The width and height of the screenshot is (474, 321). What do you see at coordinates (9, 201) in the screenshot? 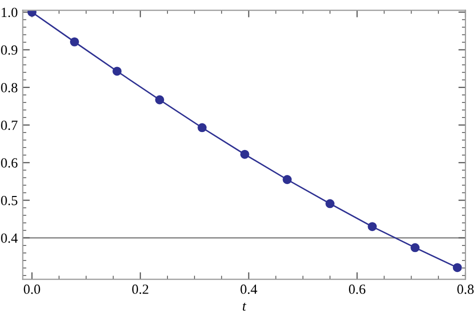
I see `y-tick-label: 0.5` at bounding box center [9, 201].